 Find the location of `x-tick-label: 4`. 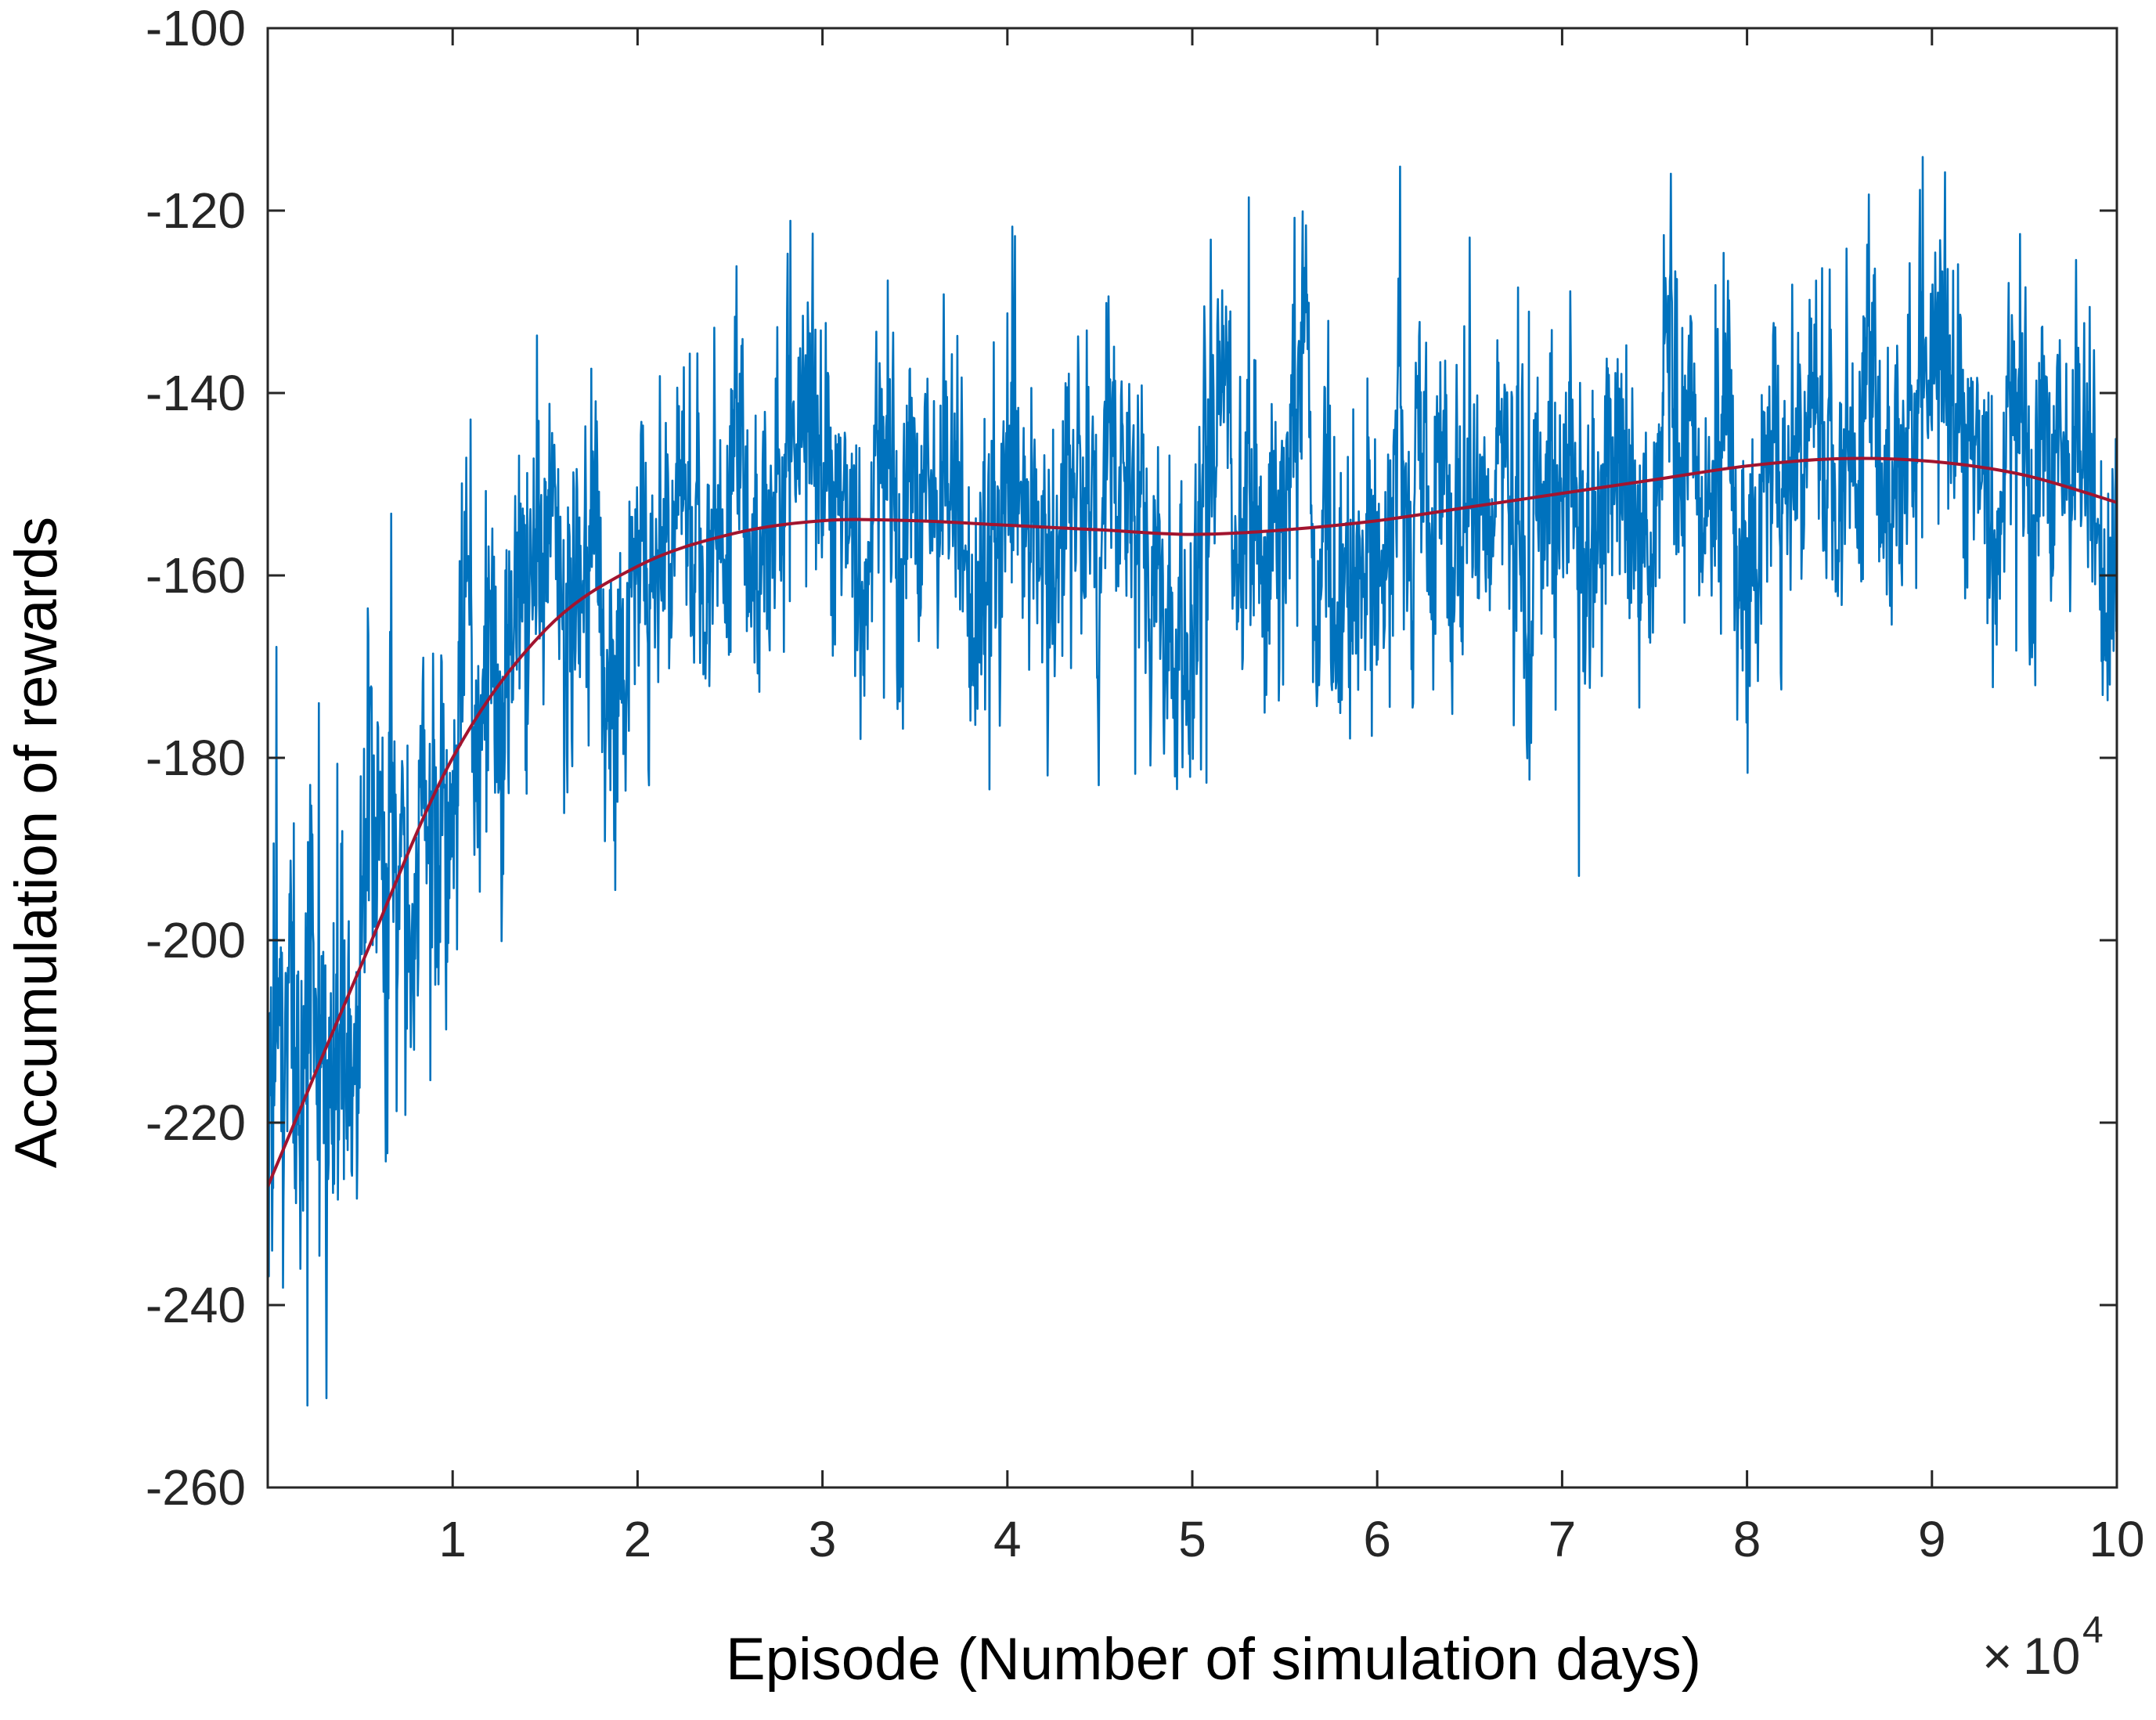

x-tick-label: 4 is located at coordinates (1007, 1539).